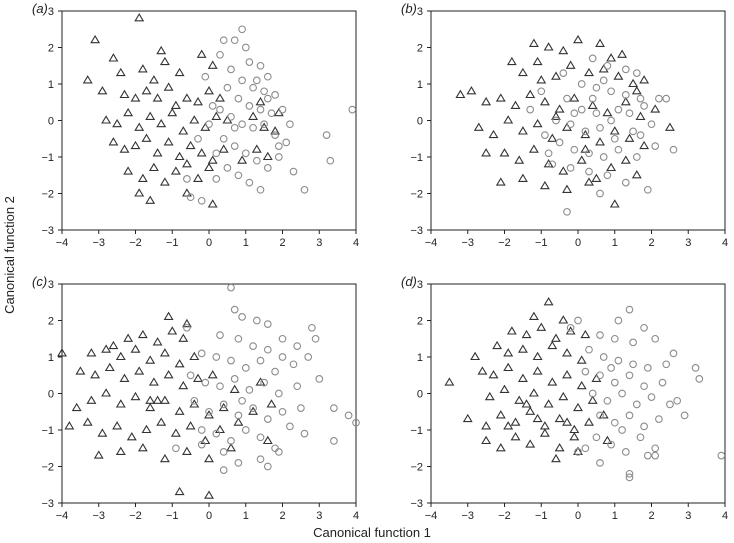 Image resolution: width=734 pixels, height=543 pixels. What do you see at coordinates (51, 49) in the screenshot?
I see `panel-a-ytick-label: 2` at bounding box center [51, 49].